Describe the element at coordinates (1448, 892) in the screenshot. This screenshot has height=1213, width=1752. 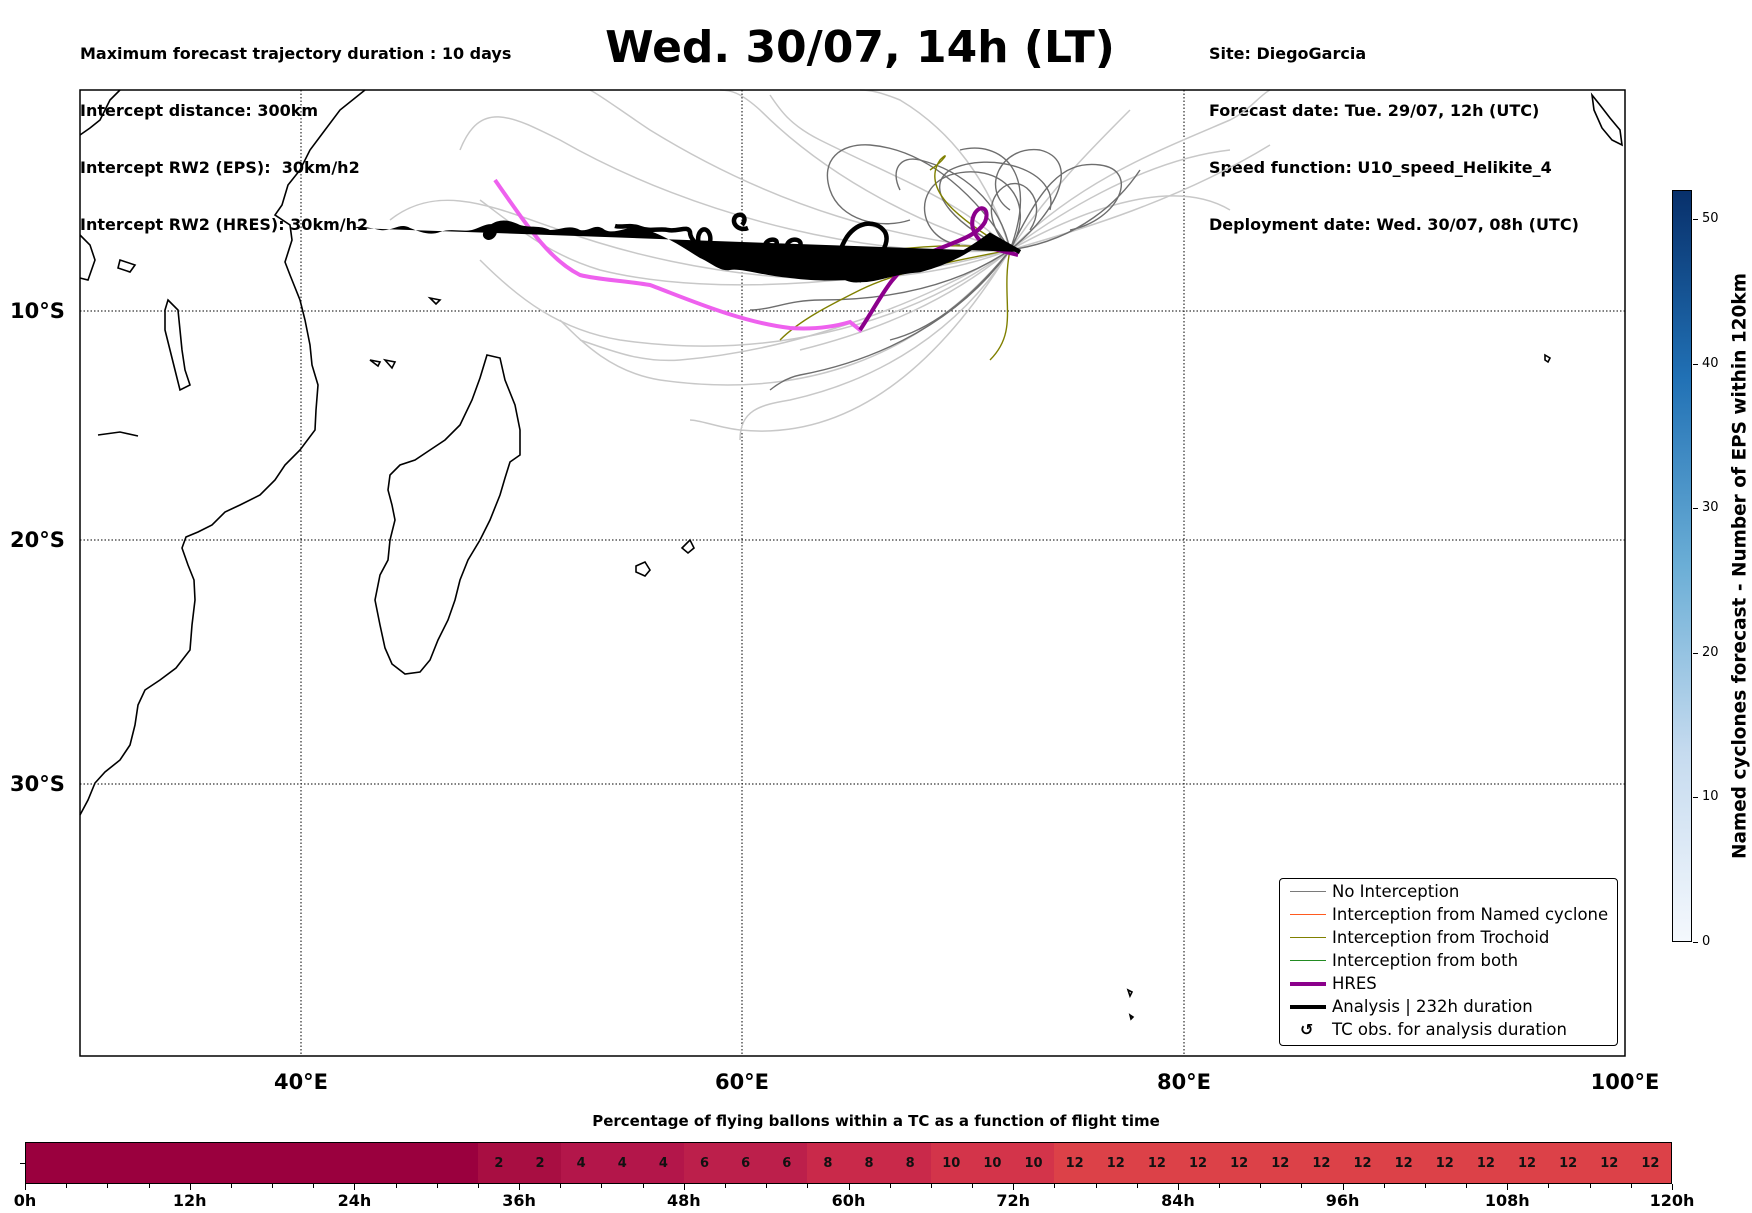
I see `legend-item: No Interception` at that location.